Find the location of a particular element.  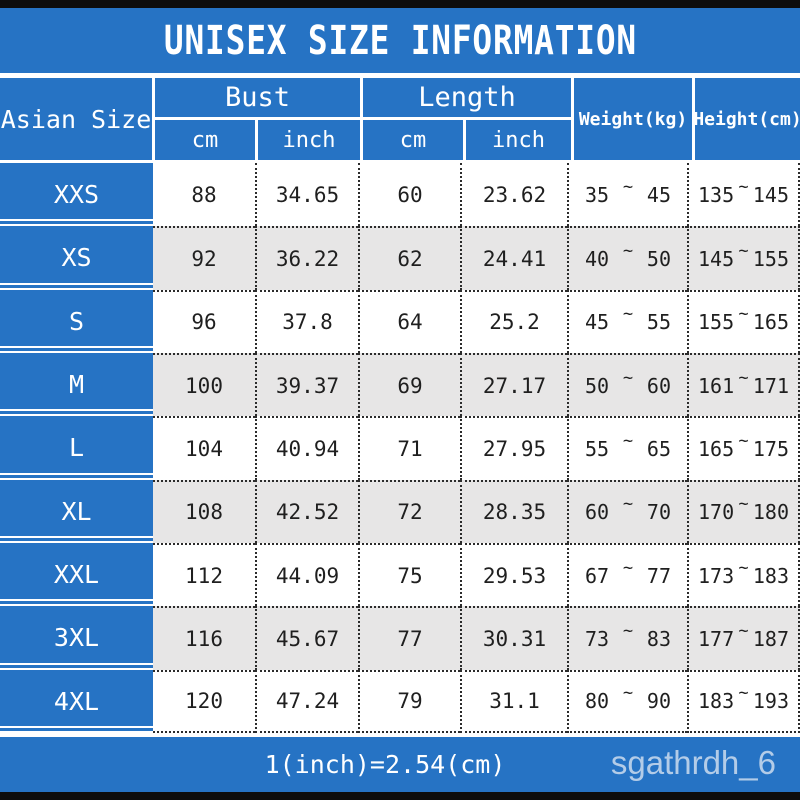

weight-range-cell: 40 ~ 50 is located at coordinates (627, 258).